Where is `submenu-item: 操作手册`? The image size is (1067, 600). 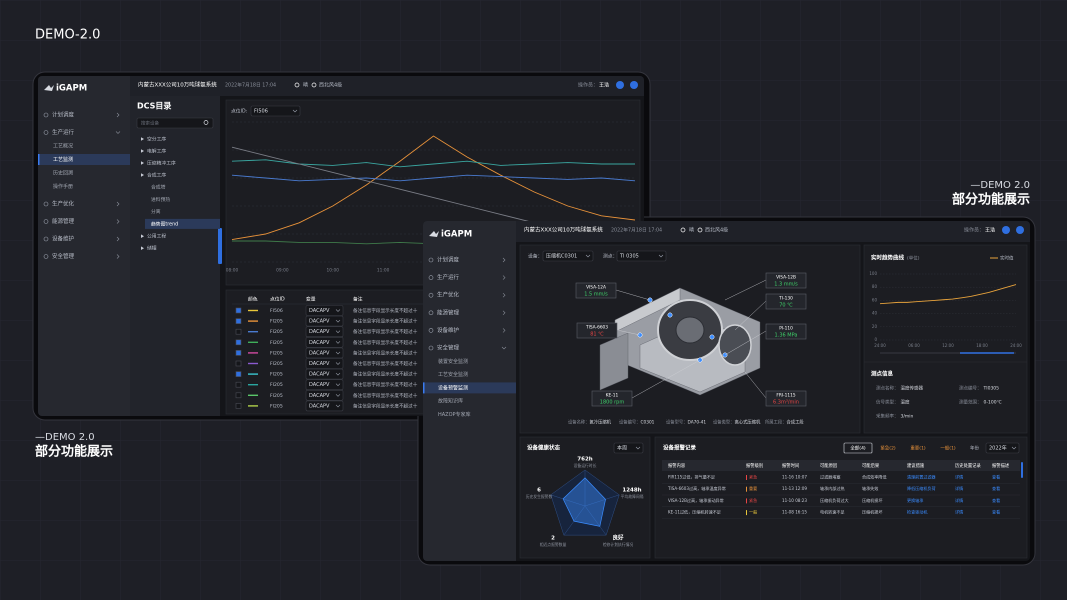
submenu-item: 操作手册 is located at coordinates (63, 186).